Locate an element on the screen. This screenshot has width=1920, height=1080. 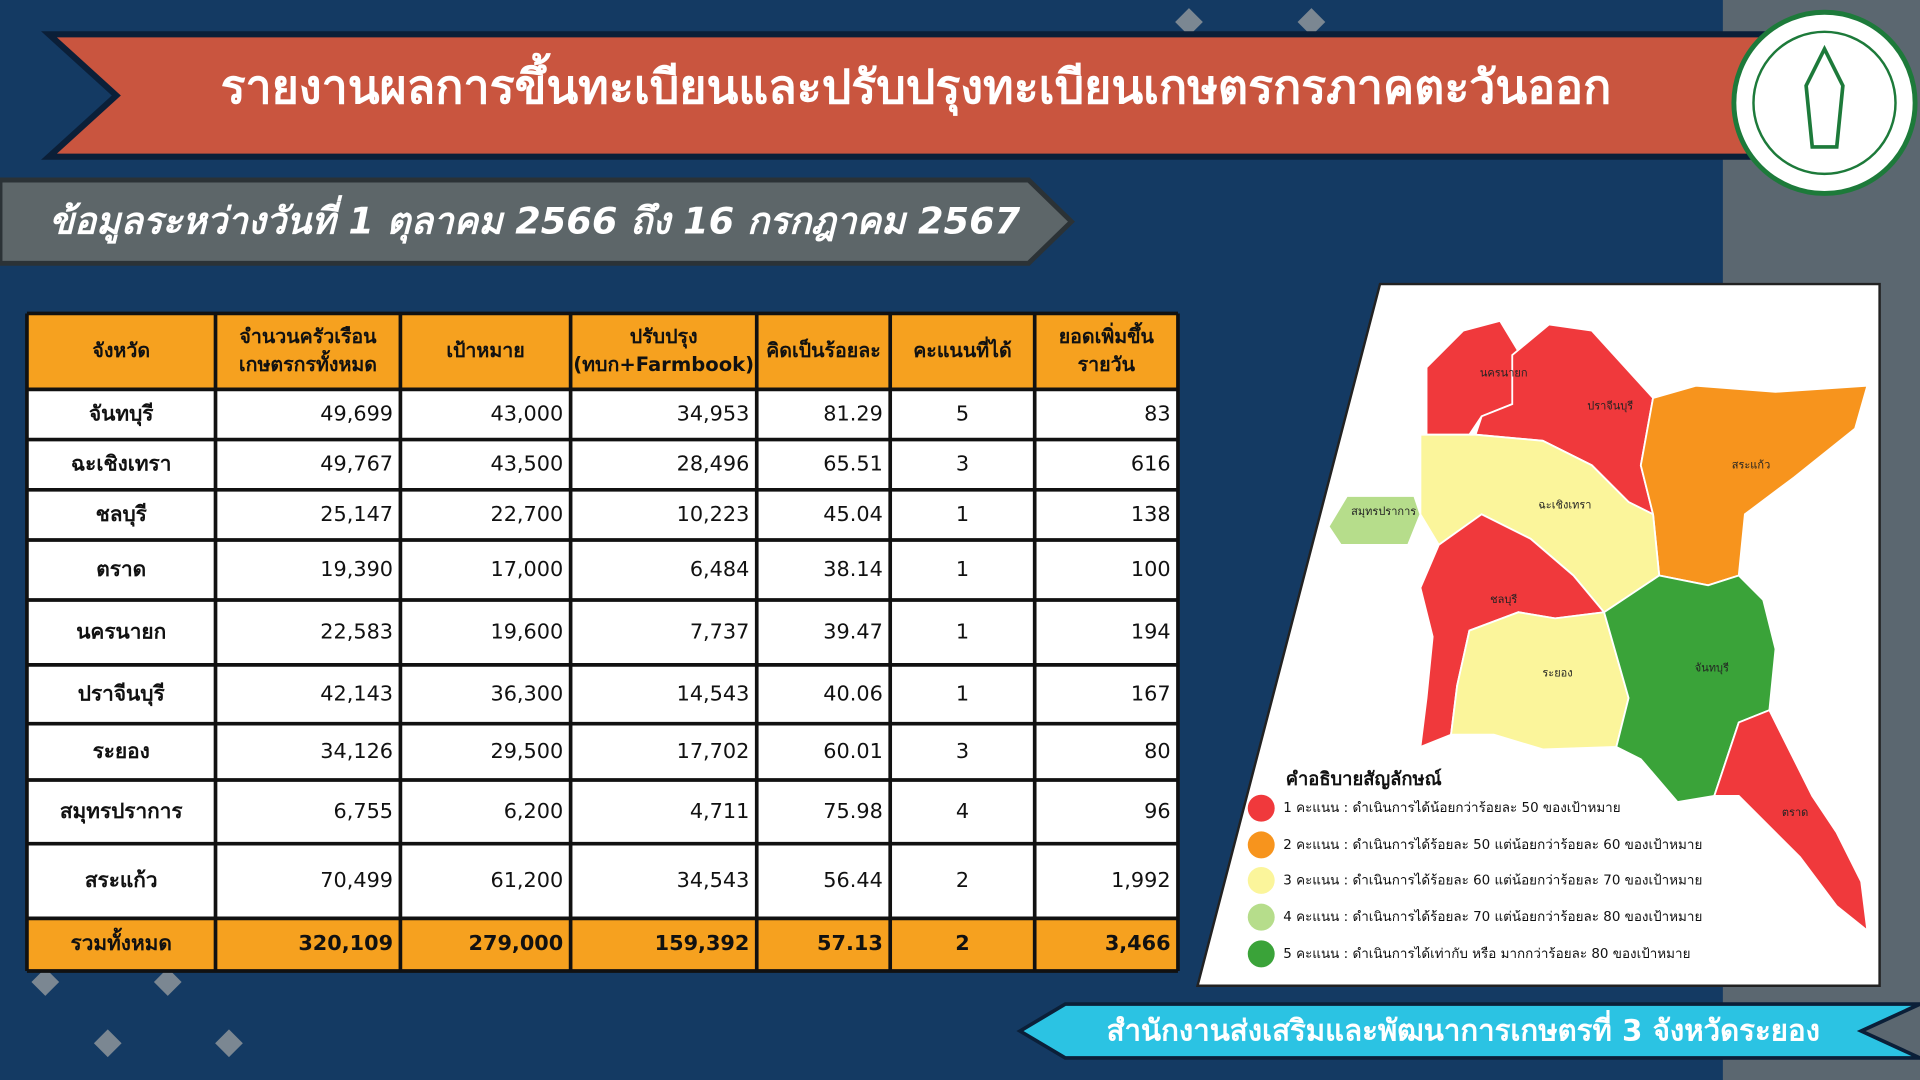
province: จันทบุรี is located at coordinates (121, 413).